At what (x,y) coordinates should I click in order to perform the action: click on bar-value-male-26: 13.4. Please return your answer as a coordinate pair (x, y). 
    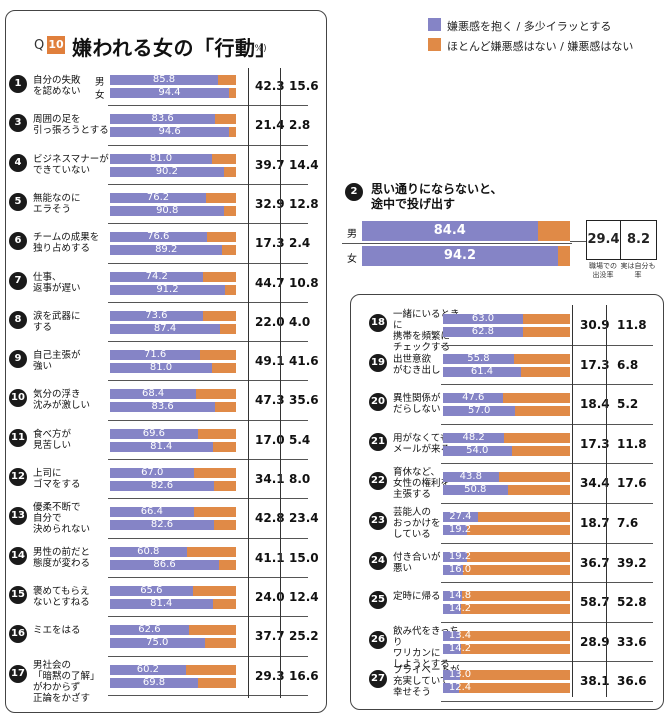
    Looking at the image, I should click on (460, 635).